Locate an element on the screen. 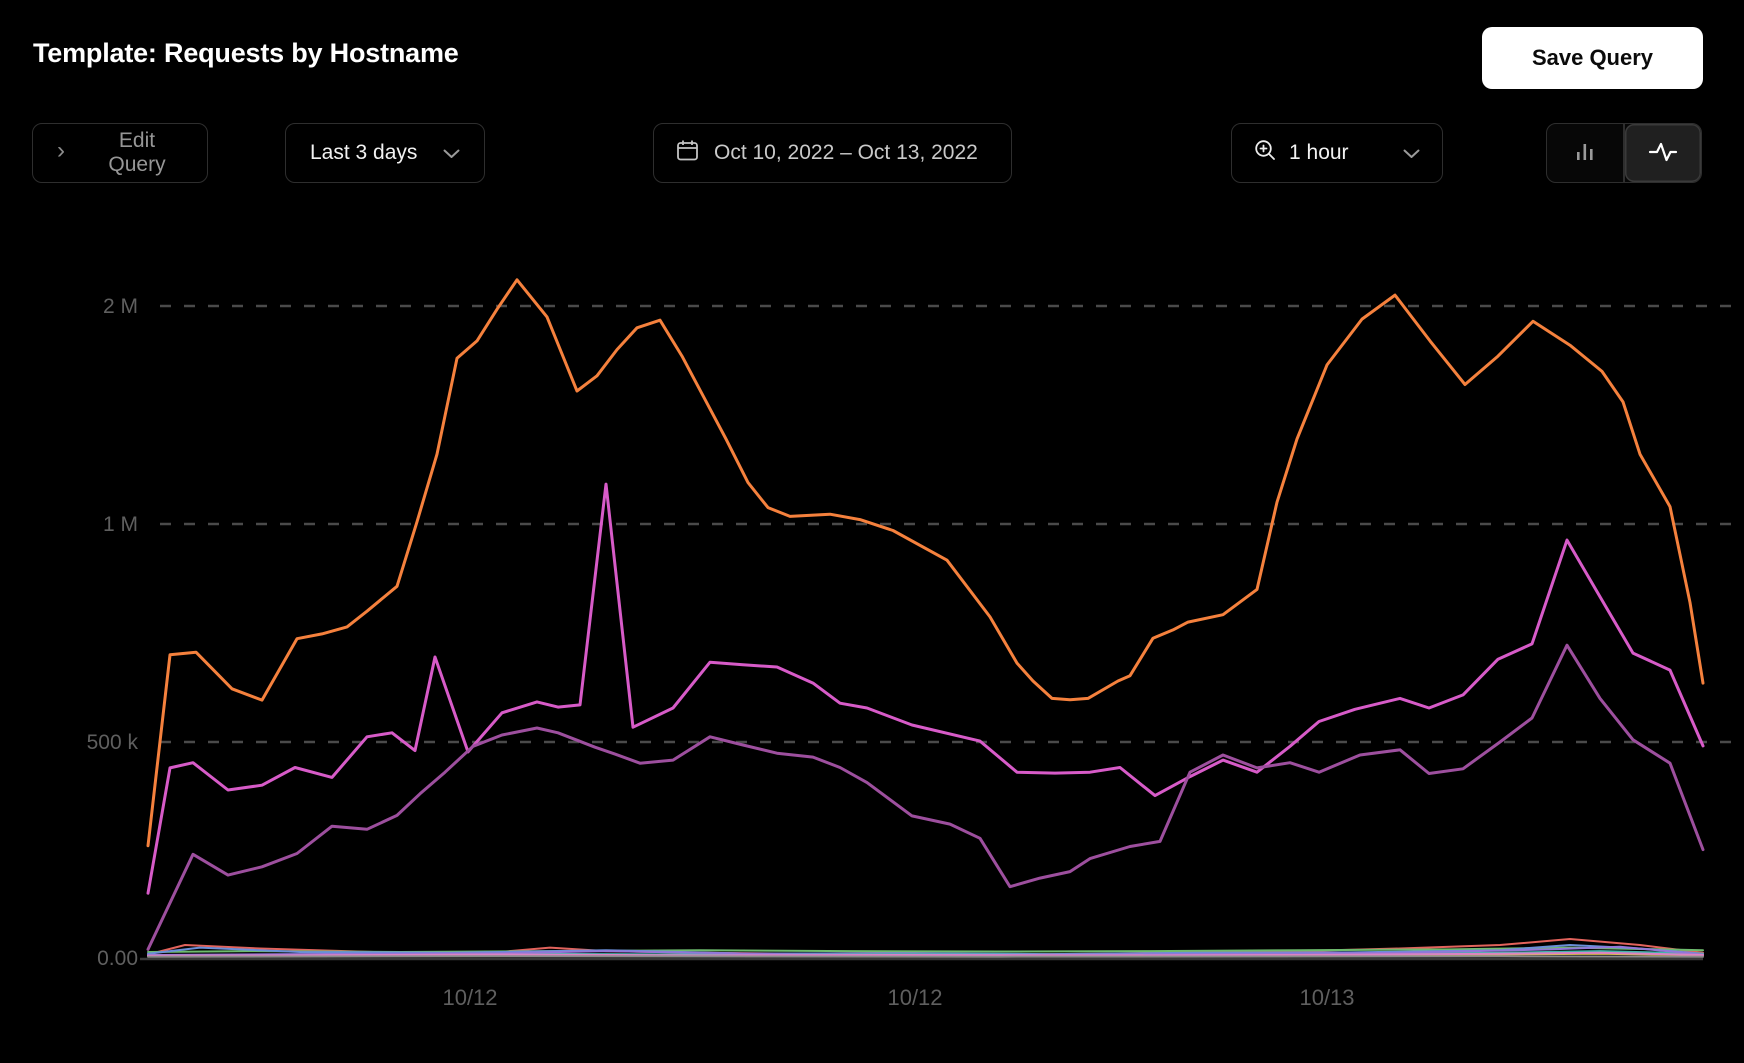  time-range-label: Last 3 days is located at coordinates (363, 153).